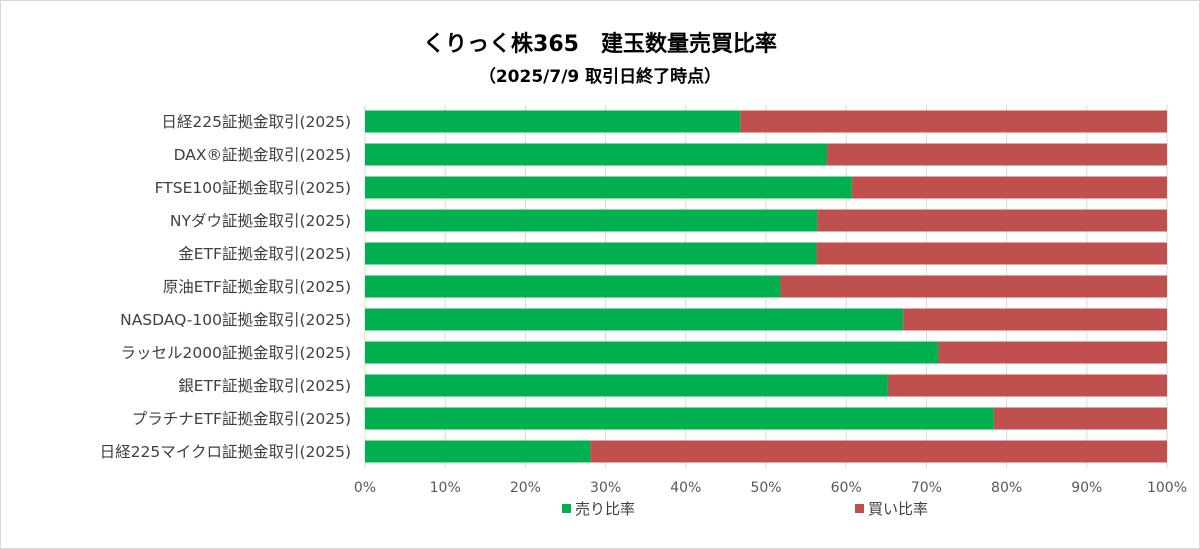 The height and width of the screenshot is (549, 1200). I want to click on x-tick-label: 100%, so click(1167, 488).